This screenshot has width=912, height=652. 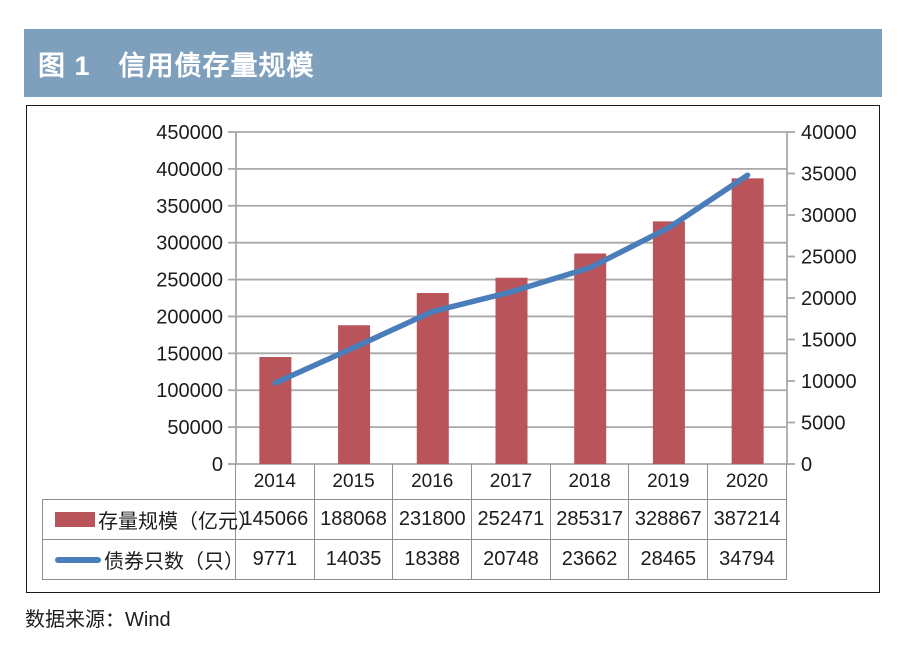 What do you see at coordinates (178, 522) in the screenshot?
I see `series-name-0: 存量规模（亿元）` at bounding box center [178, 522].